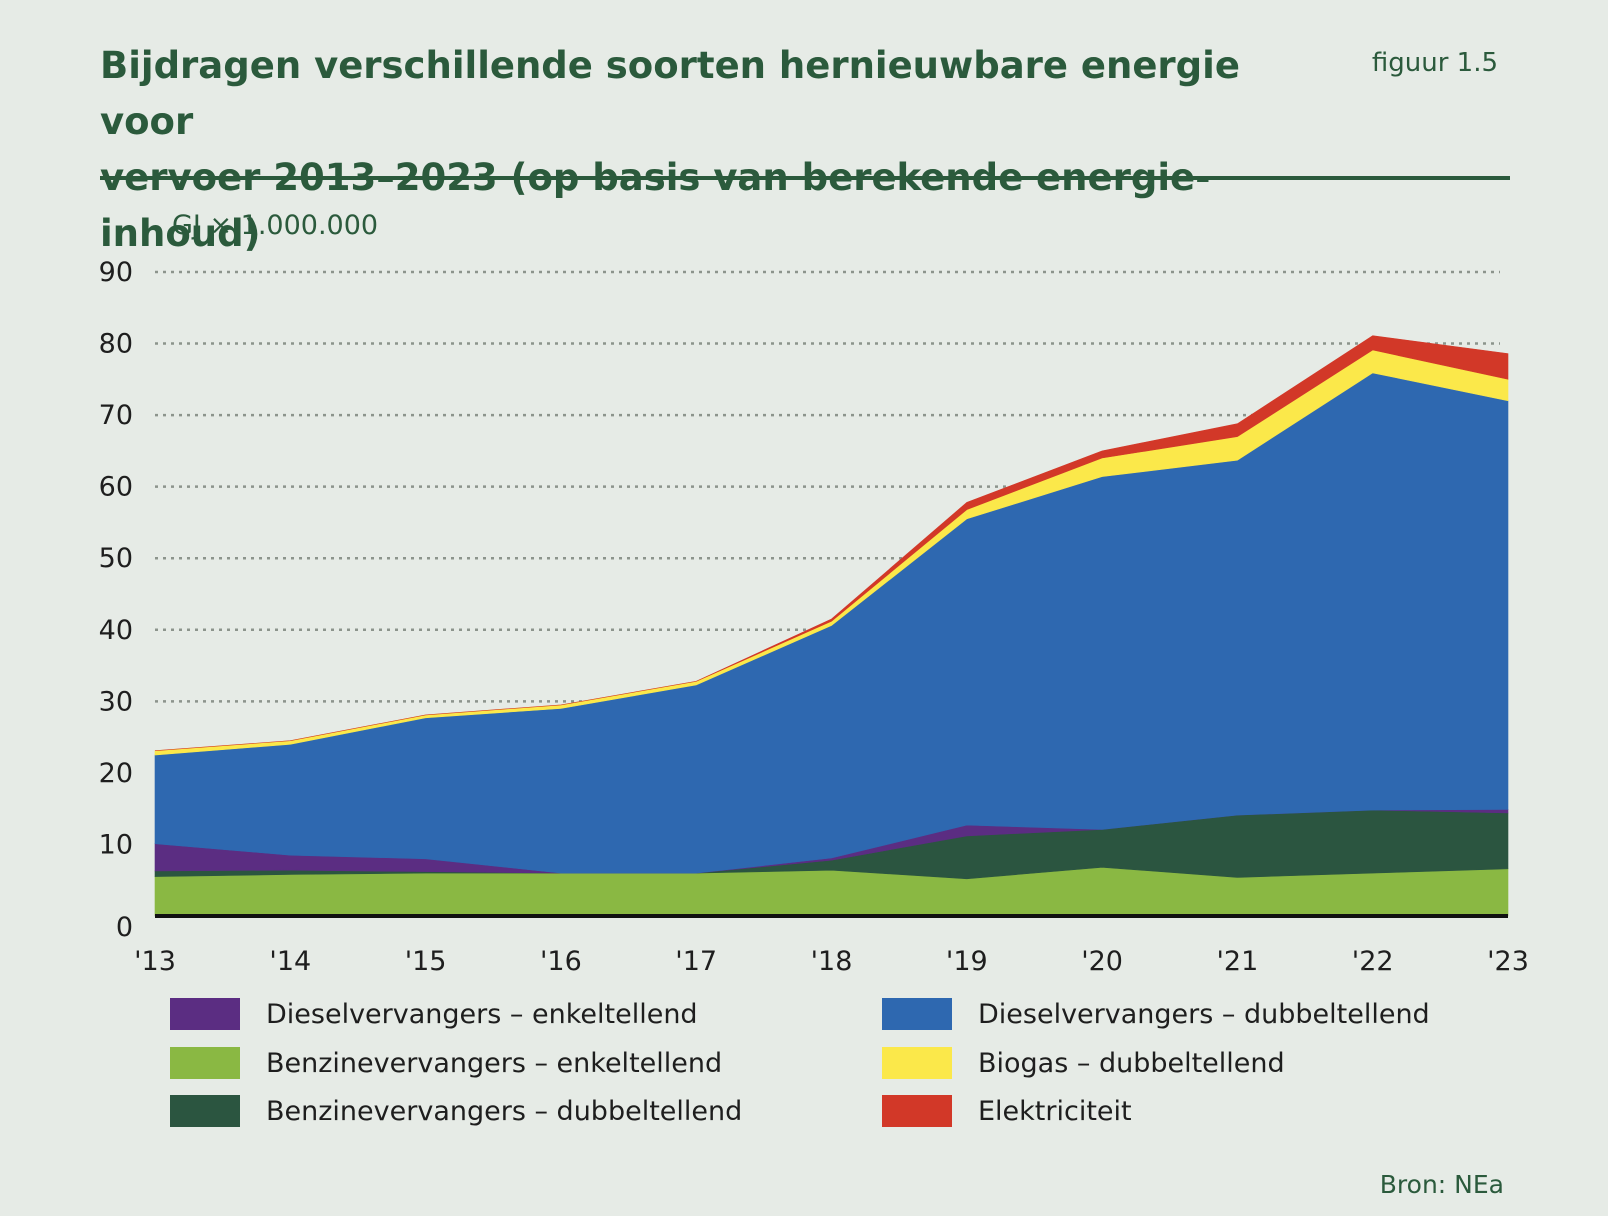 The image size is (1608, 1216). I want to click on y-tick-label: 90, so click(116, 272).